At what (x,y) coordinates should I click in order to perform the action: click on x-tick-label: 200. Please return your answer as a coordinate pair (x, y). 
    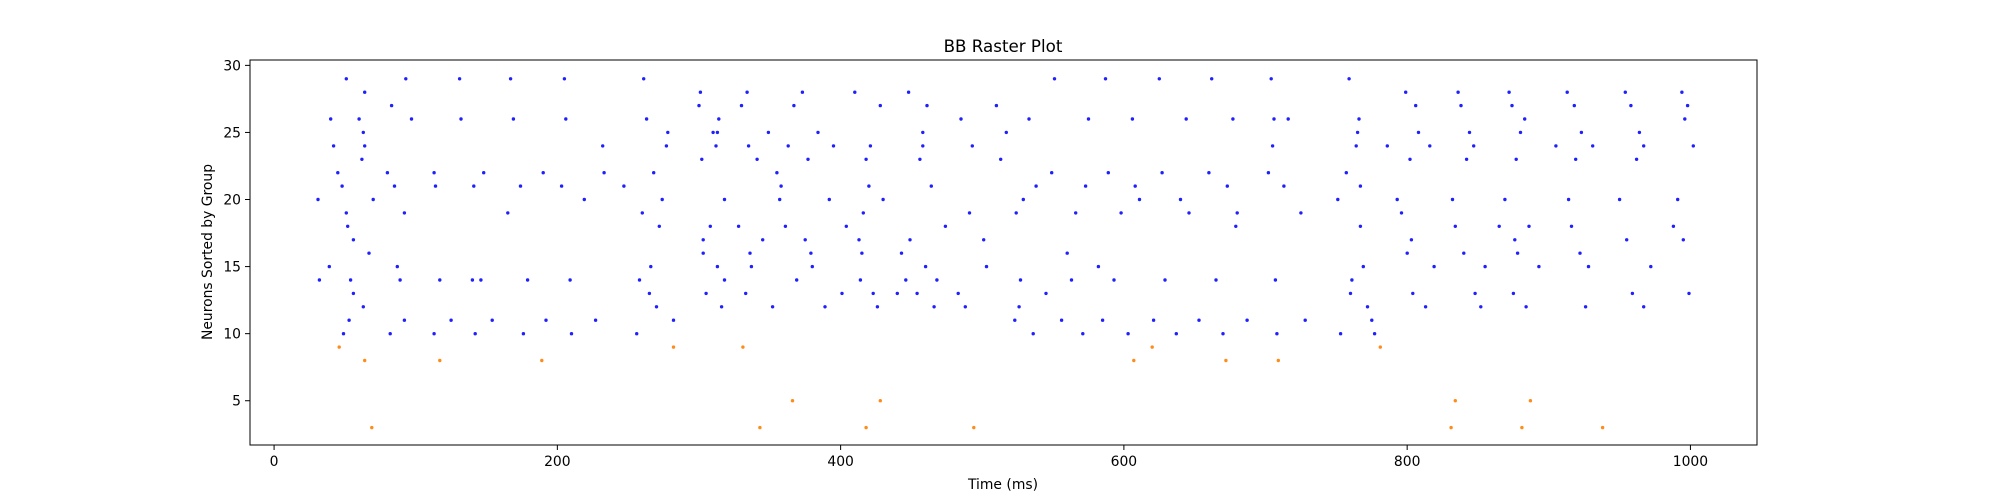
    Looking at the image, I should click on (557, 462).